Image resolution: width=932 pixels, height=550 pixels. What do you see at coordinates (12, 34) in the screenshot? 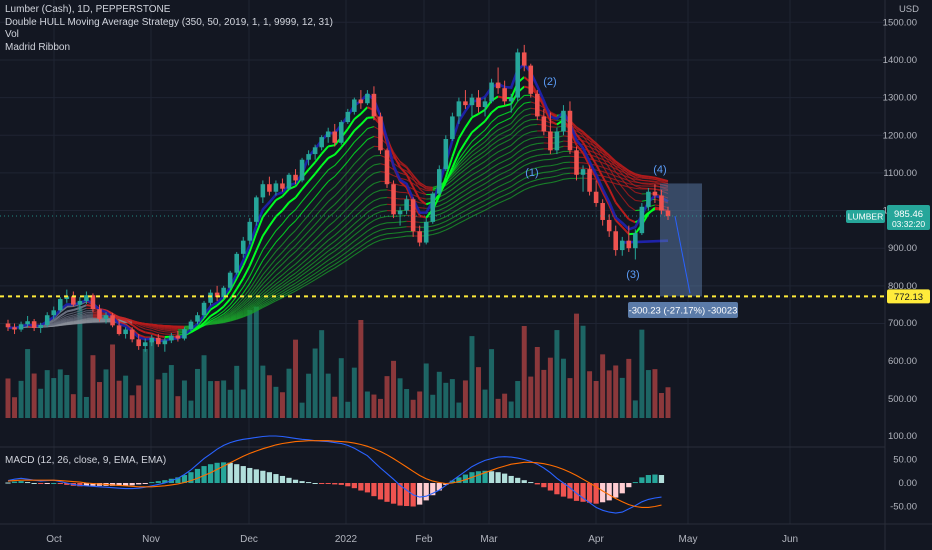
I see `indicator-vol: Vol` at bounding box center [12, 34].